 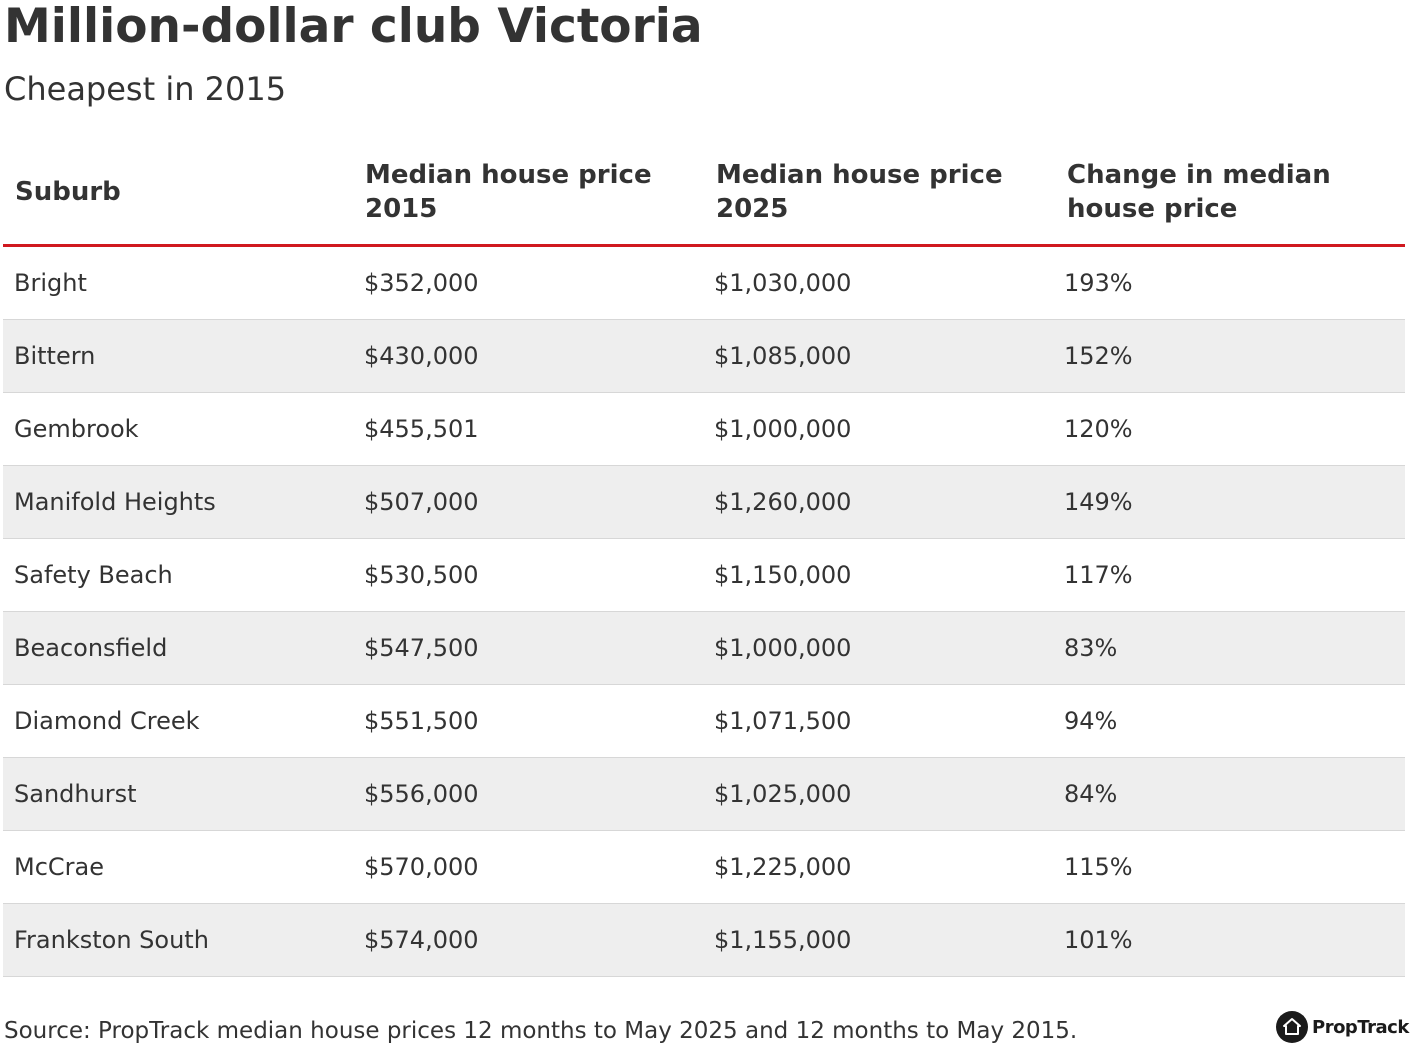 What do you see at coordinates (421, 648) in the screenshot?
I see `price-2015-cell: $547,500` at bounding box center [421, 648].